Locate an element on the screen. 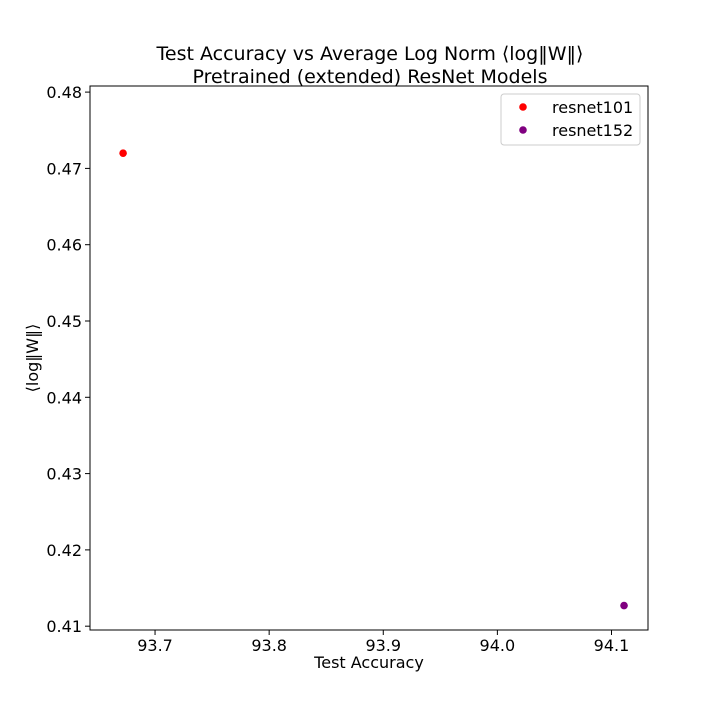 Image resolution: width=720 pixels, height=720 pixels. data-point-resnet101 is located at coordinates (123, 153).